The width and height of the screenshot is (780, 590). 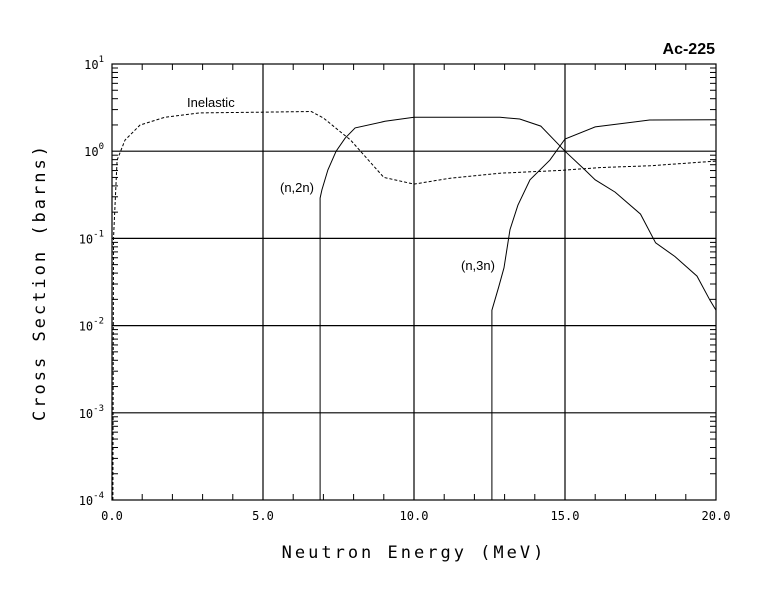 I want to click on y-tick-label: 10⁻¹, so click(x=91, y=237).